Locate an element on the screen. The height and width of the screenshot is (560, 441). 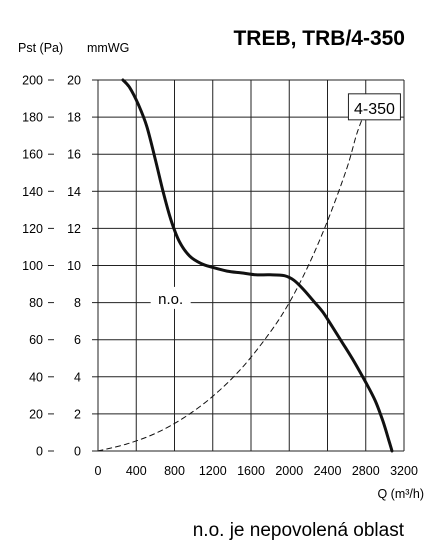
y-tick-label-pa: 40 is located at coordinates (36, 377).